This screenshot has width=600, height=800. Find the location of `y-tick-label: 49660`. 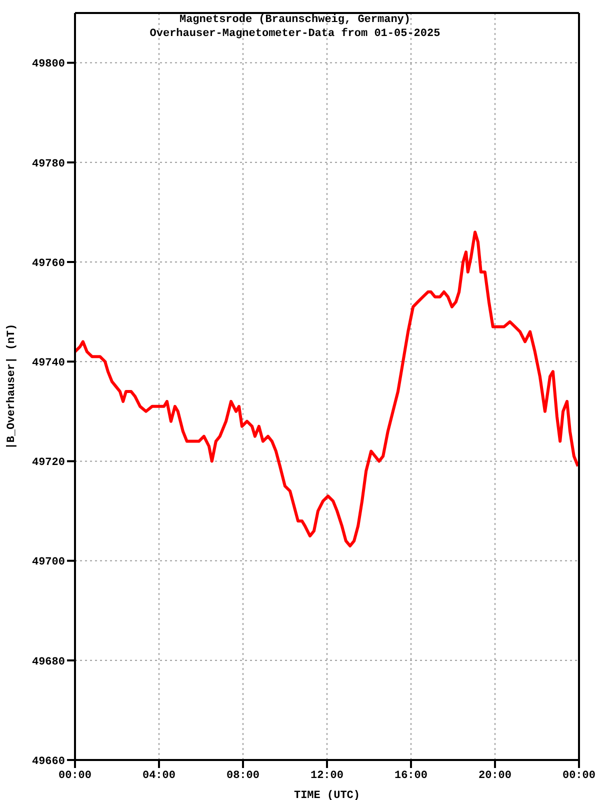

y-tick-label: 49660 is located at coordinates (48, 762).